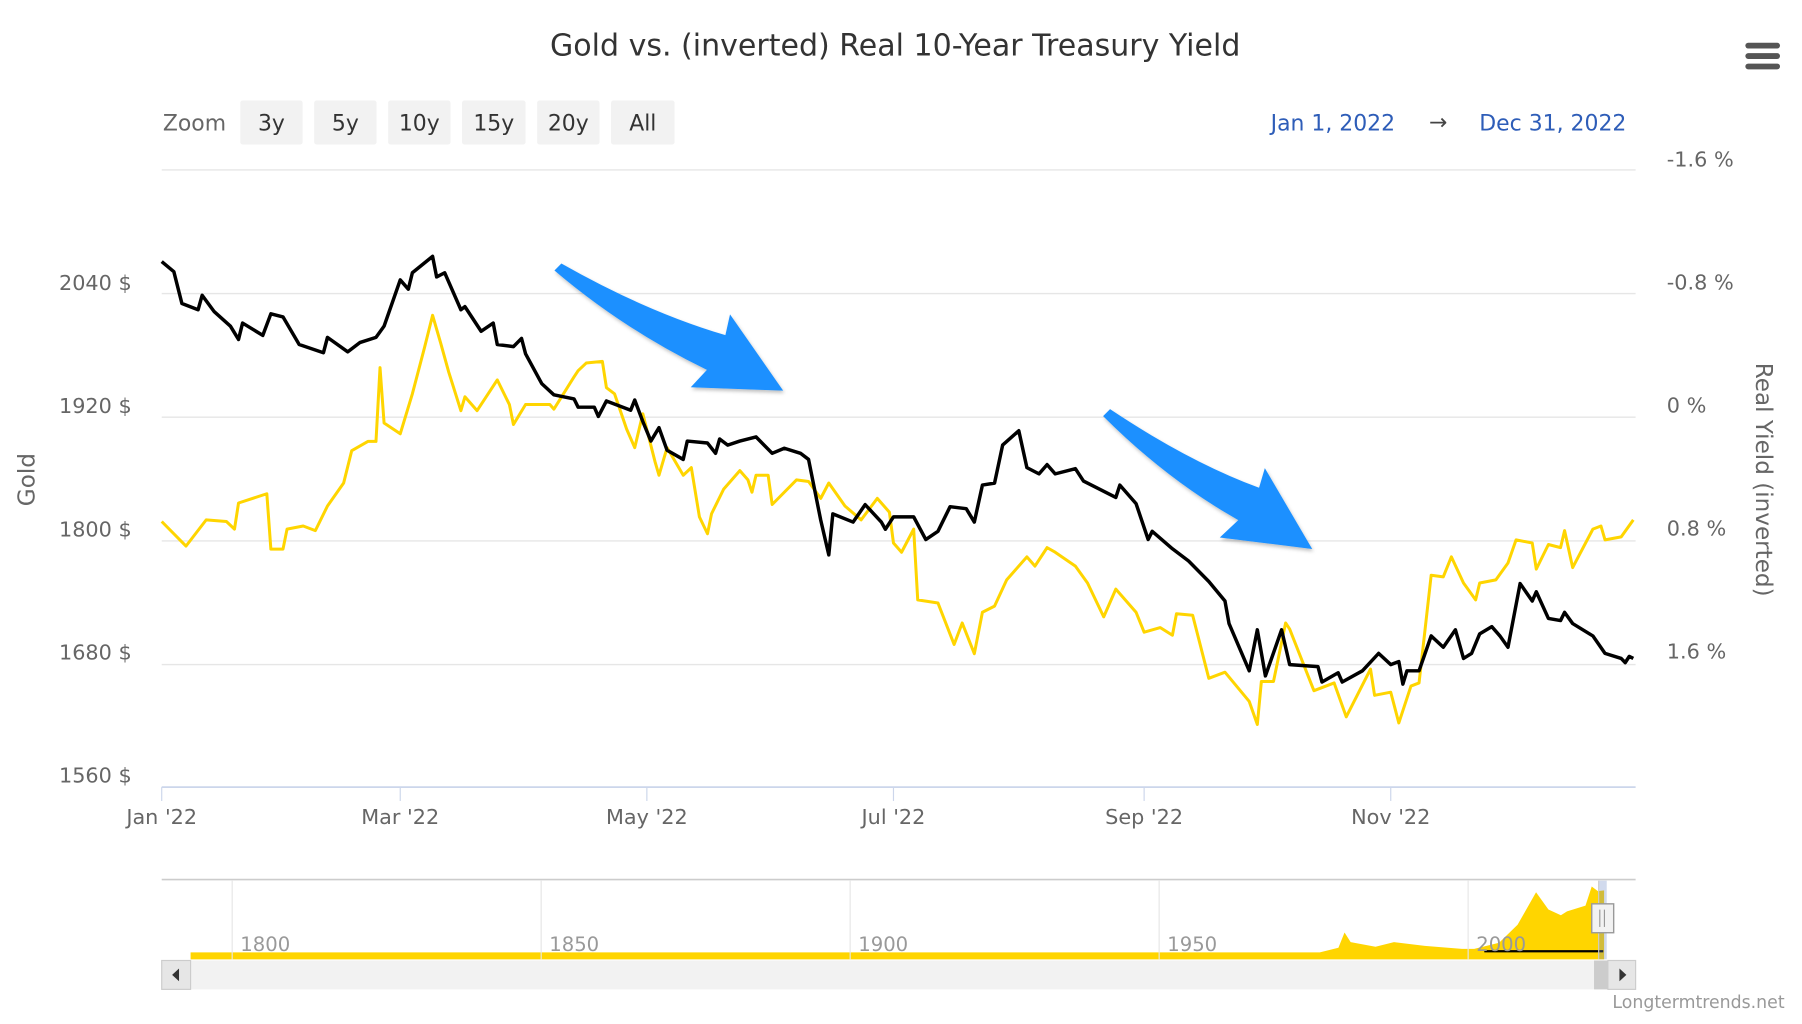 The width and height of the screenshot is (1802, 1024). I want to click on right-axis-title: Real Yield (inverted), so click(1763, 480).